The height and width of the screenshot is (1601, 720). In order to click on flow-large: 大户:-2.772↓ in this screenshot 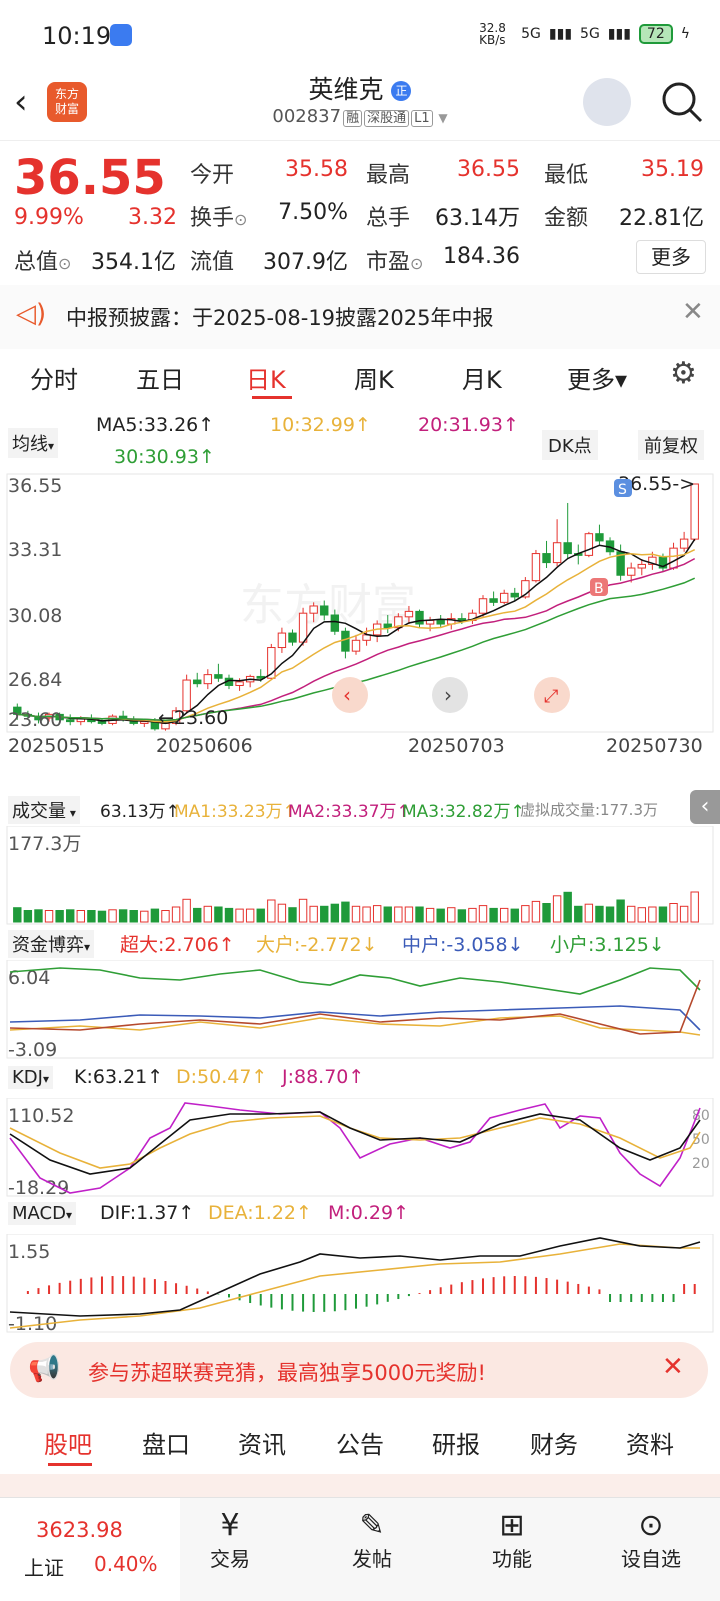, I will do `click(317, 945)`.